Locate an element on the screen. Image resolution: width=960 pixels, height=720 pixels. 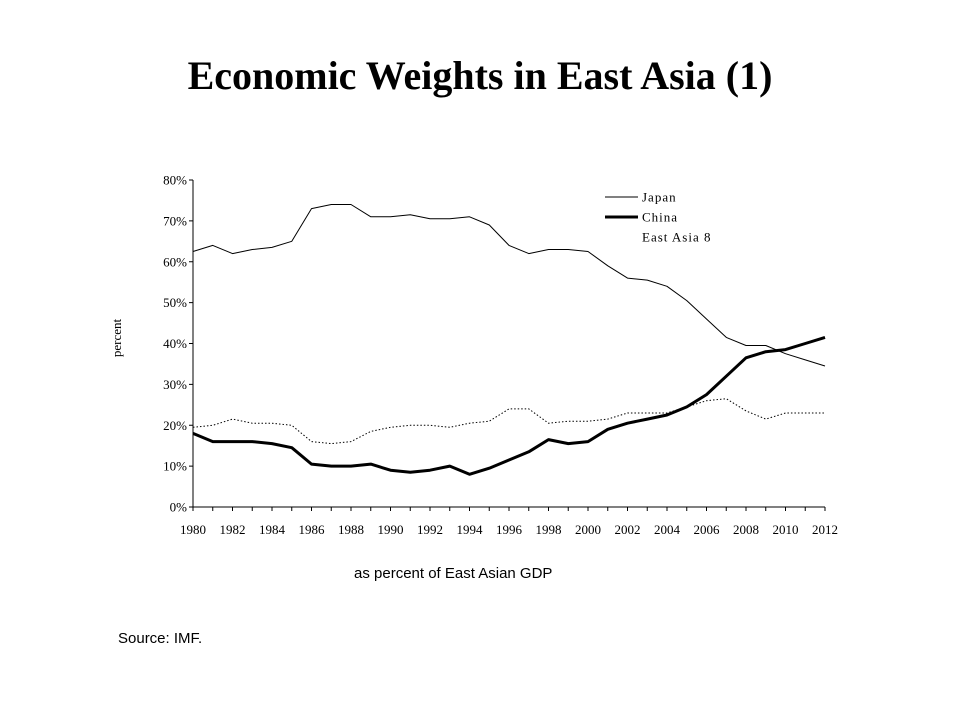
series-line-china is located at coordinates (509, 405).